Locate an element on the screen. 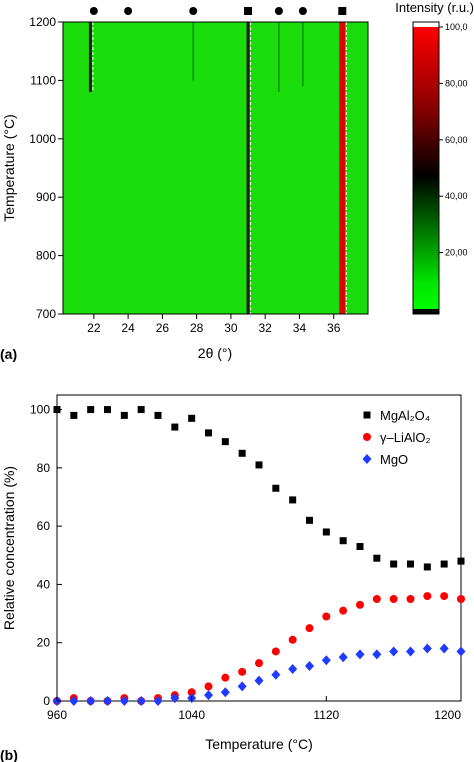 This screenshot has width=474, height=762. heatmap-x-tick-label-5: 32 is located at coordinates (266, 328).